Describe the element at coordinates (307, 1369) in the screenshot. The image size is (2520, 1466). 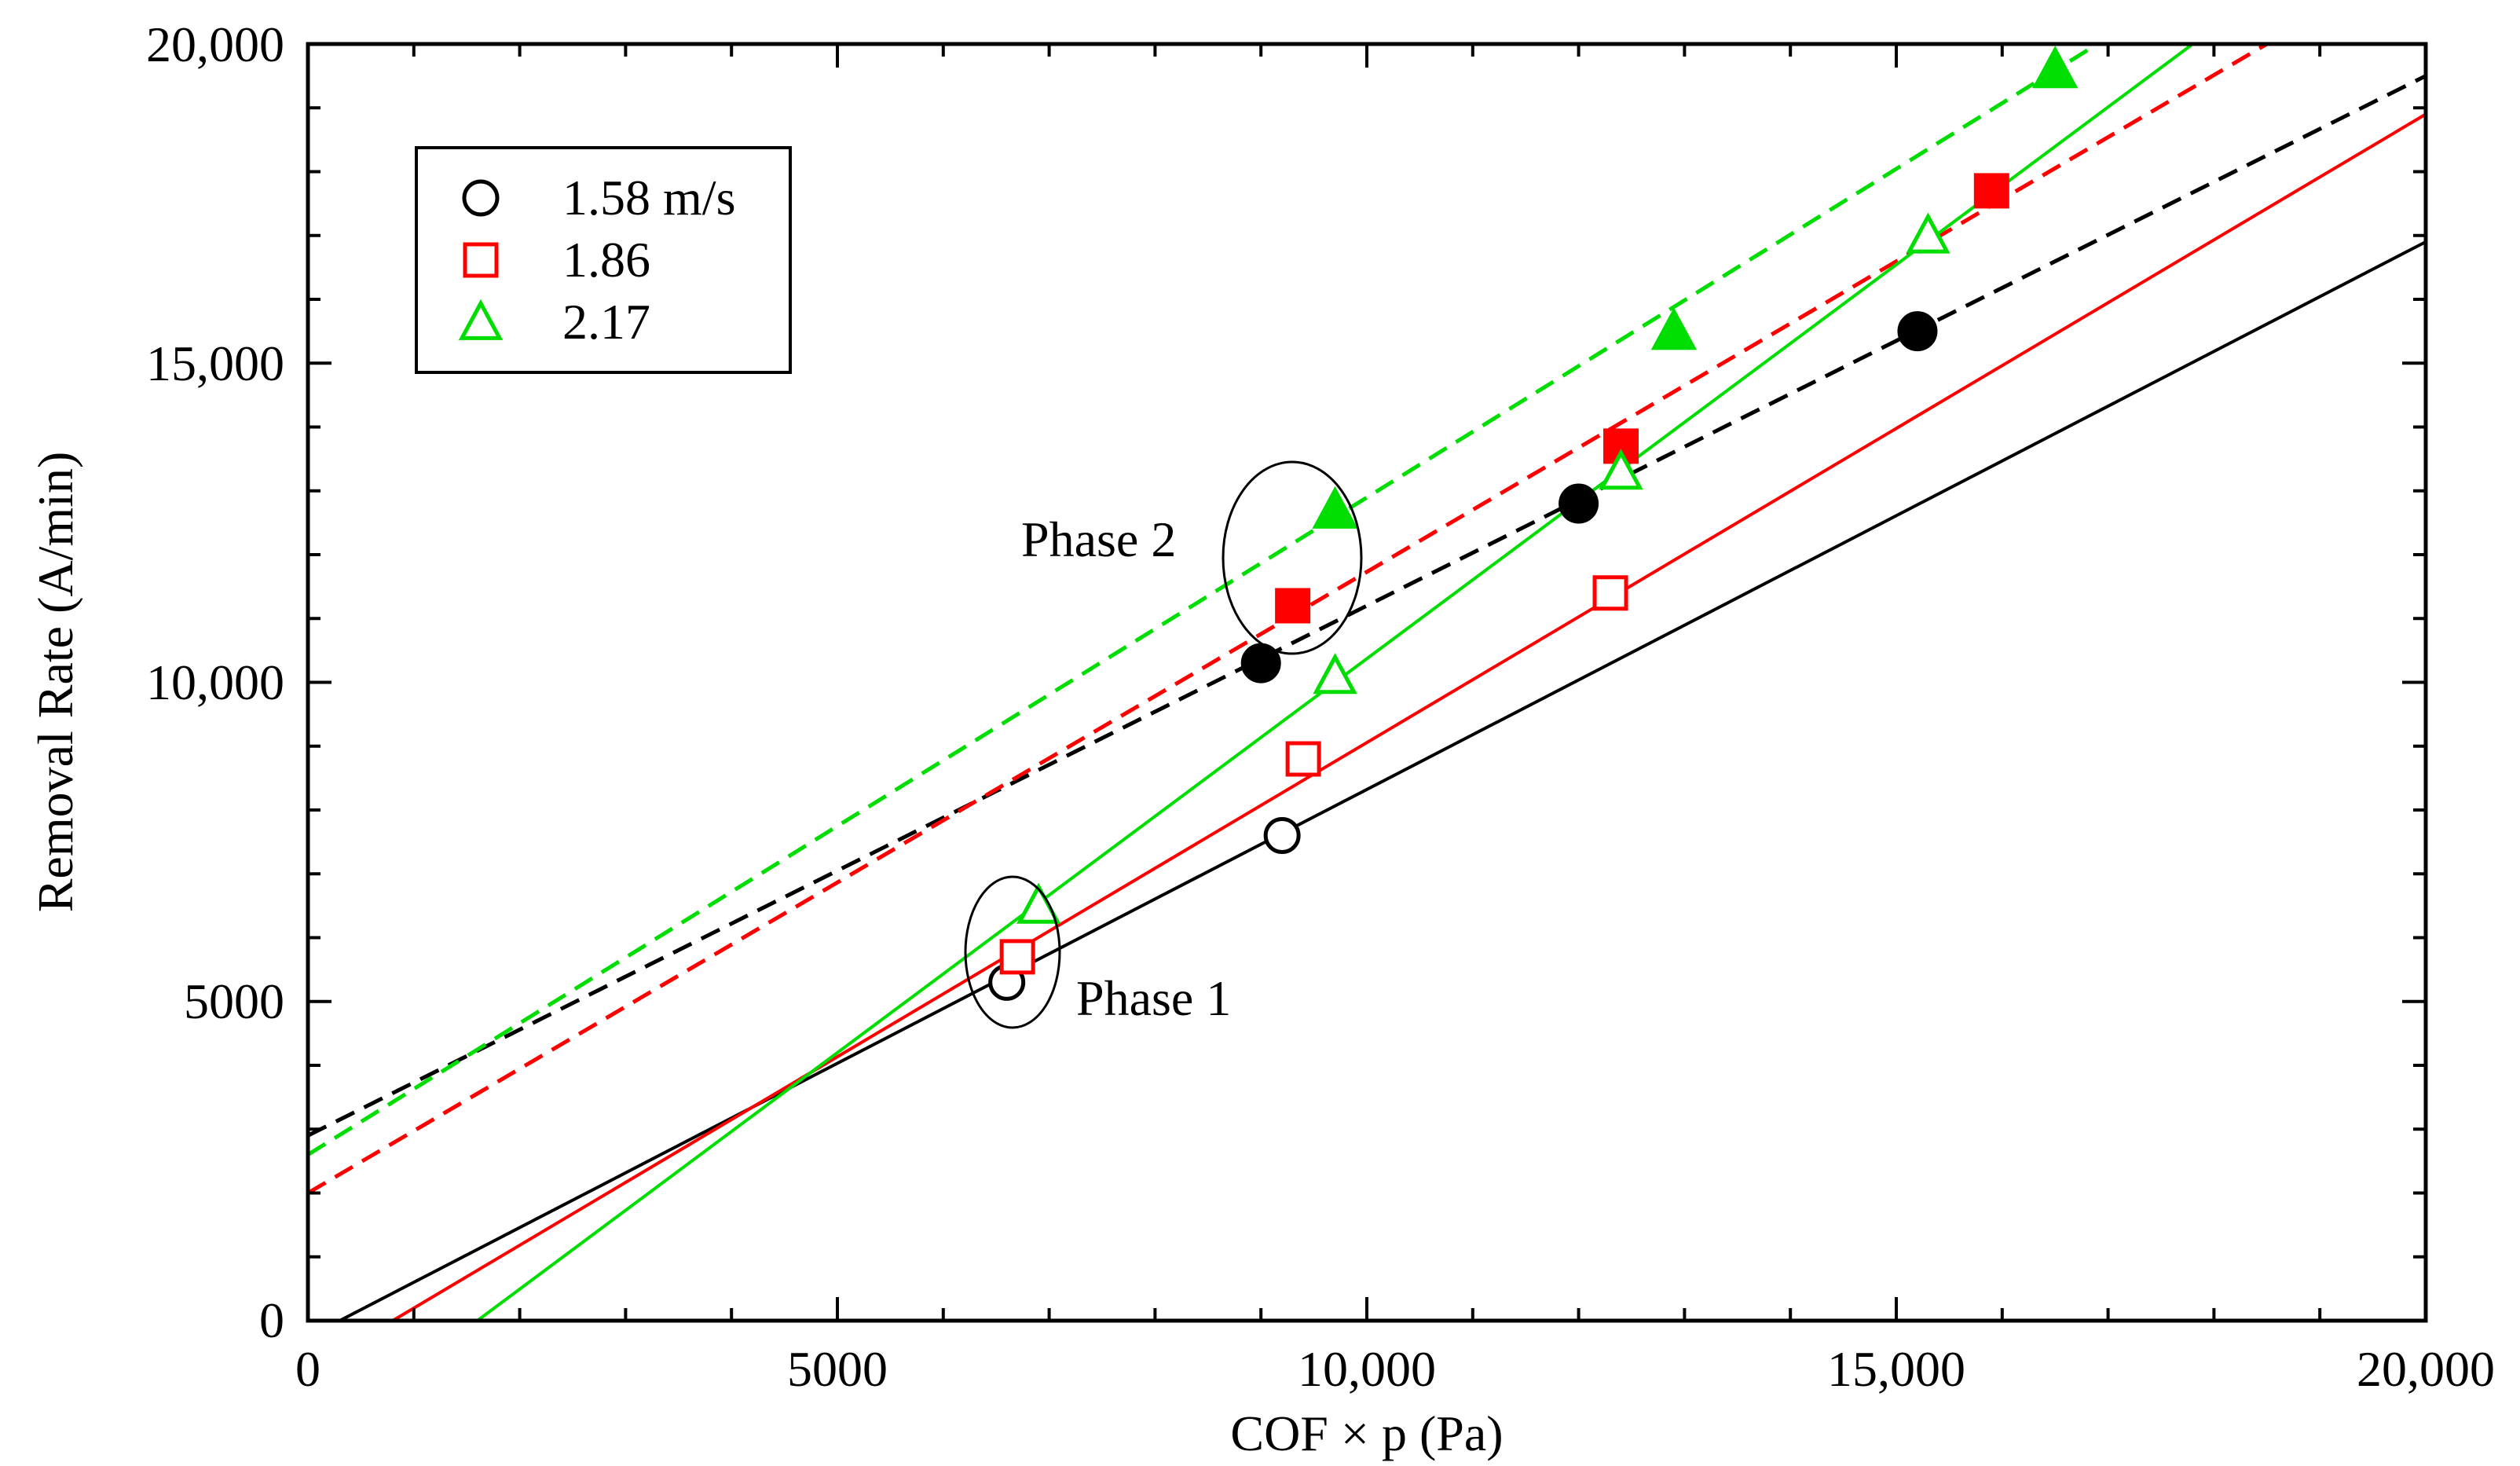
I see `x-tick-label: 0` at that location.